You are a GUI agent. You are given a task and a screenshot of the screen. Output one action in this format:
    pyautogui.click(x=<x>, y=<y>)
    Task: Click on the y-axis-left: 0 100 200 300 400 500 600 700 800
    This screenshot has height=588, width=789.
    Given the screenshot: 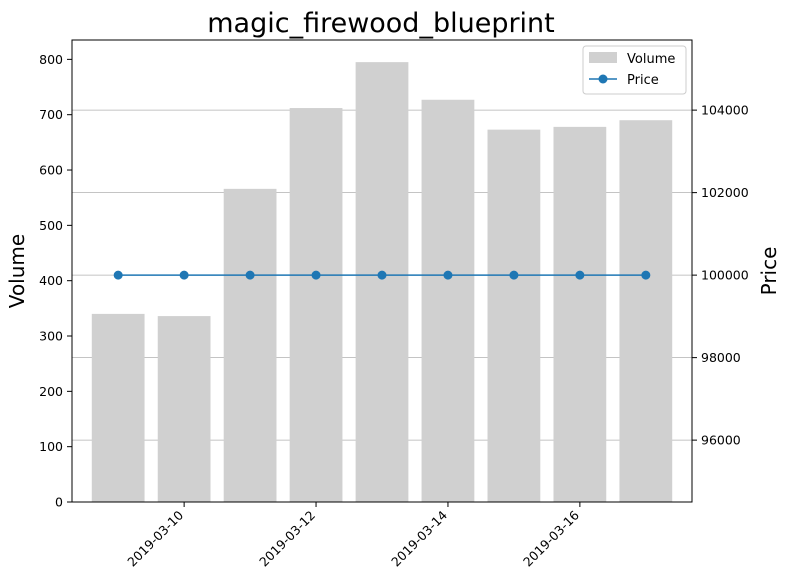 What is the action you would take?
    pyautogui.click(x=55, y=281)
    